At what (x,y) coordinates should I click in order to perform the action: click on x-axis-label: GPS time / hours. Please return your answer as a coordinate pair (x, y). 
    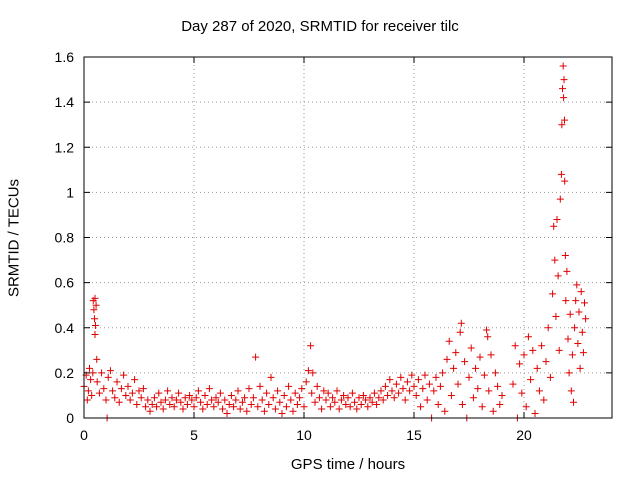
    Looking at the image, I should click on (348, 464).